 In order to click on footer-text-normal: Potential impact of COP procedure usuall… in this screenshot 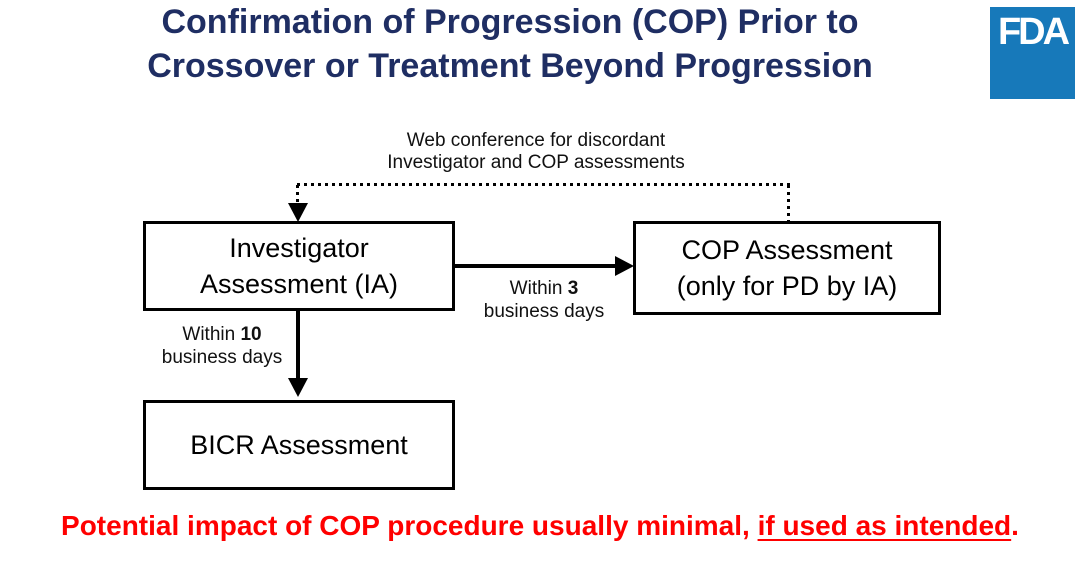, I will do `click(409, 525)`.